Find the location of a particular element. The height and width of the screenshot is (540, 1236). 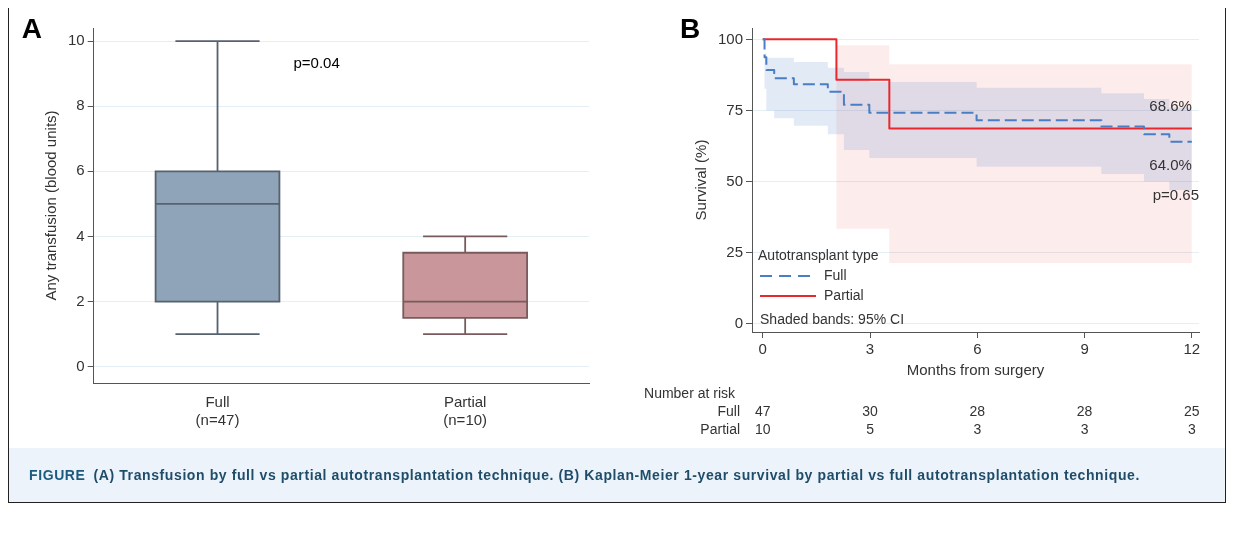

annotation: 68.6% is located at coordinates (1170, 105).